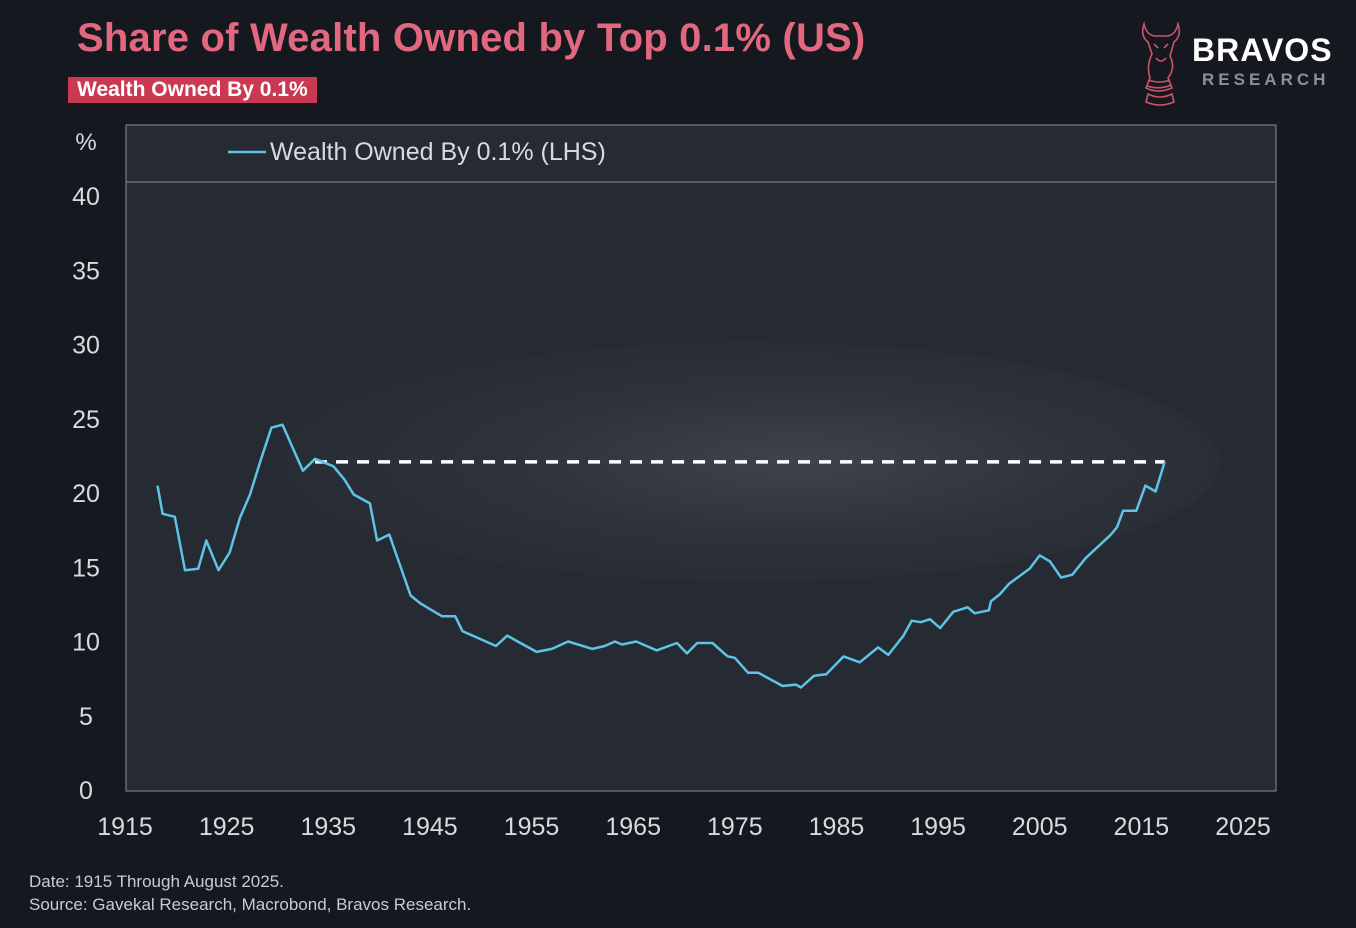 Image resolution: width=1356 pixels, height=928 pixels. What do you see at coordinates (430, 827) in the screenshot?
I see `x-tick-label: 1945` at bounding box center [430, 827].